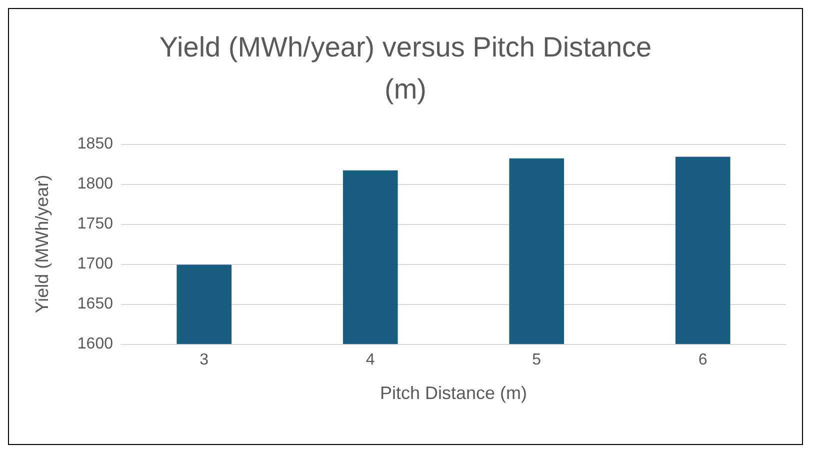 The height and width of the screenshot is (455, 813). Describe the element at coordinates (95, 144) in the screenshot. I see `y-tick-label: 1850` at that location.